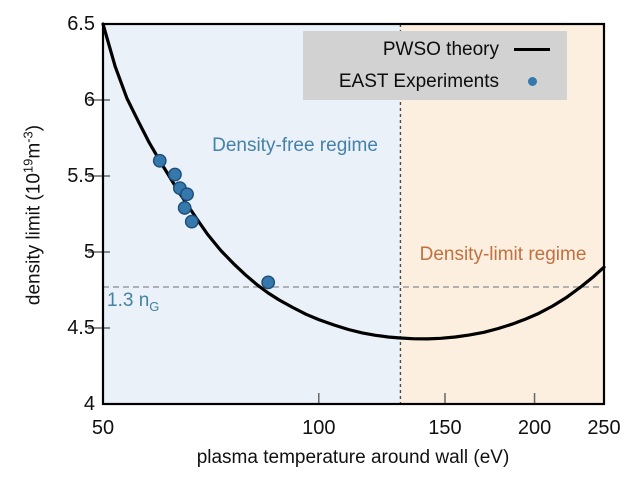 The width and height of the screenshot is (640, 480). I want to click on y-axis-title-suffix: ), so click(34, 128).